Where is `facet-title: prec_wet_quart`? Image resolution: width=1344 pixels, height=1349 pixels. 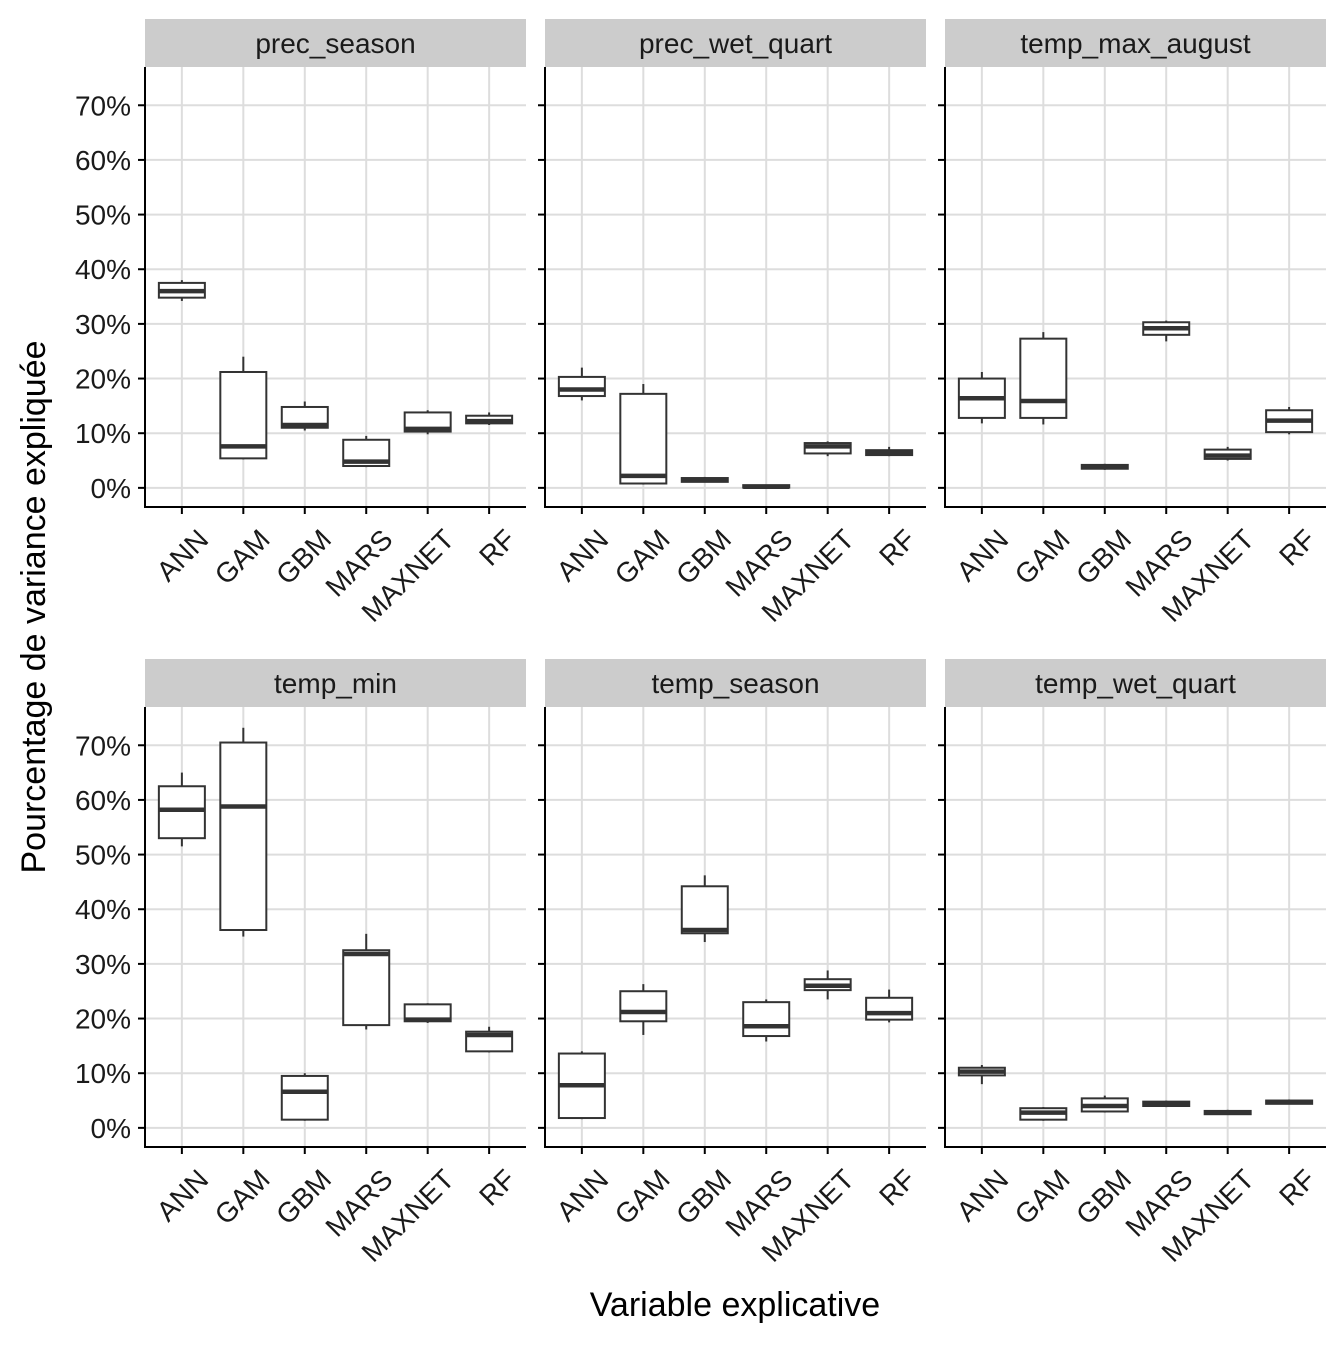 facet-title: prec_wet_quart is located at coordinates (735, 43).